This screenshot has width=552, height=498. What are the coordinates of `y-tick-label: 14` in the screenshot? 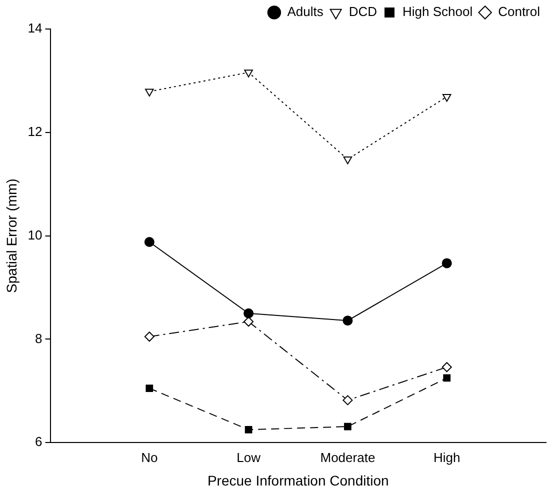 It's located at (35, 28).